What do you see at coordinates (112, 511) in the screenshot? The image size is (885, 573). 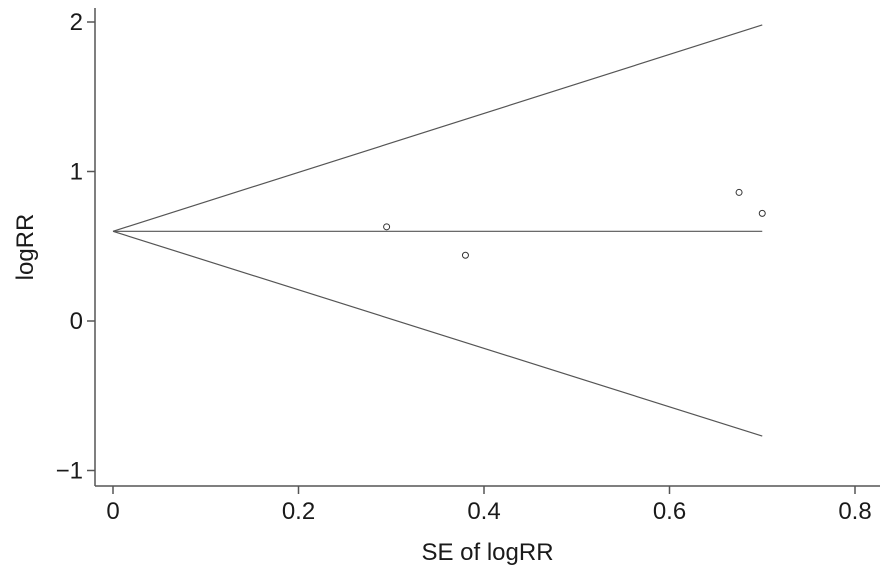 I see `x-tick-label: 0` at bounding box center [112, 511].